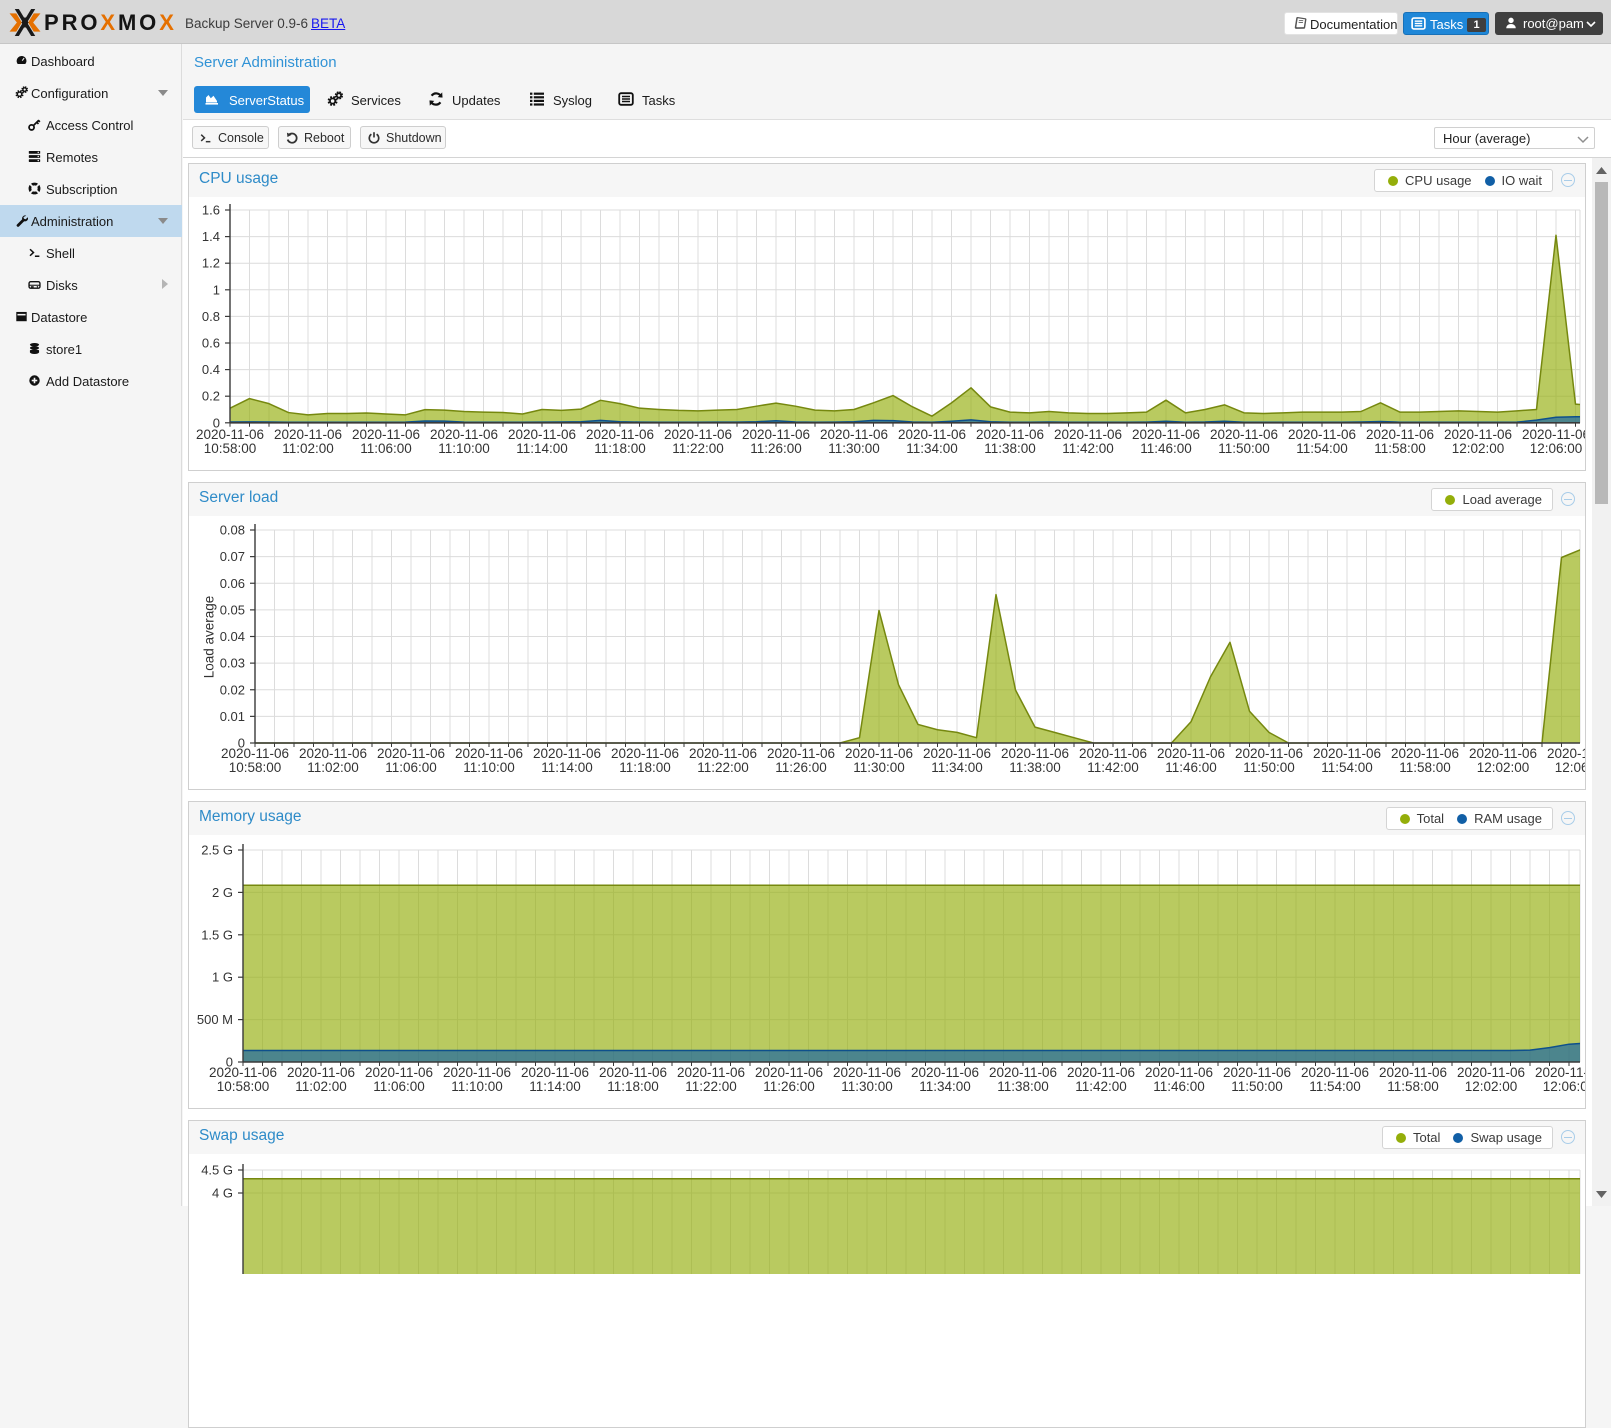  Describe the element at coordinates (211, 396) in the screenshot. I see `svg-text: 0.2` at that location.